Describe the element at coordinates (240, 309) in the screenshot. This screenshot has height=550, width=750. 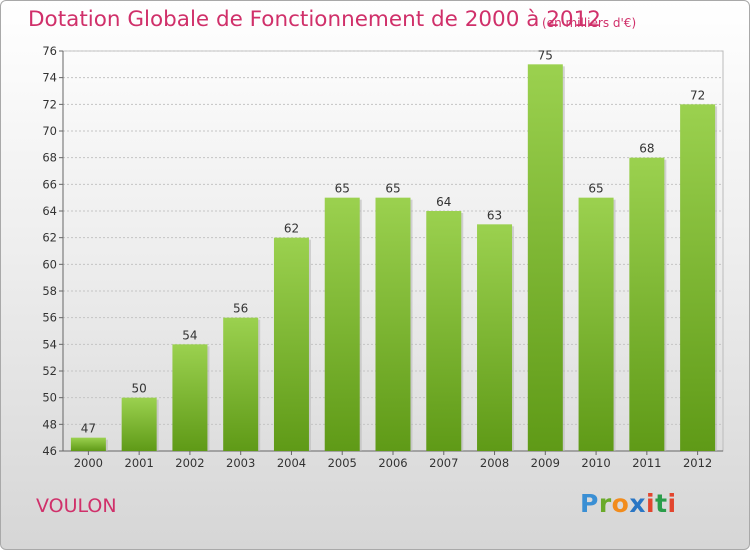
I see `bar-value-label: 56` at that location.